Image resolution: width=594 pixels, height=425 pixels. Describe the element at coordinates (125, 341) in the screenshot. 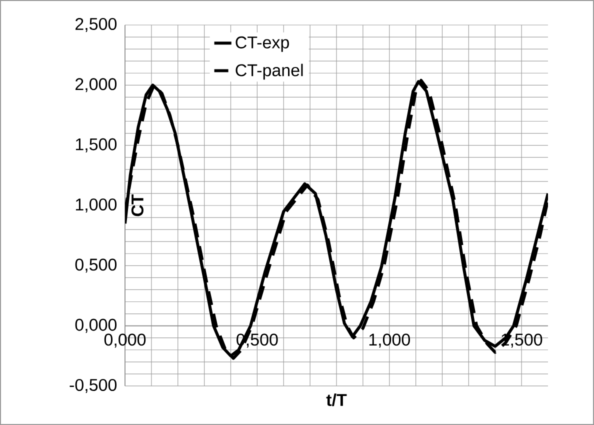

I see `x-tick-label: 0,000` at that location.